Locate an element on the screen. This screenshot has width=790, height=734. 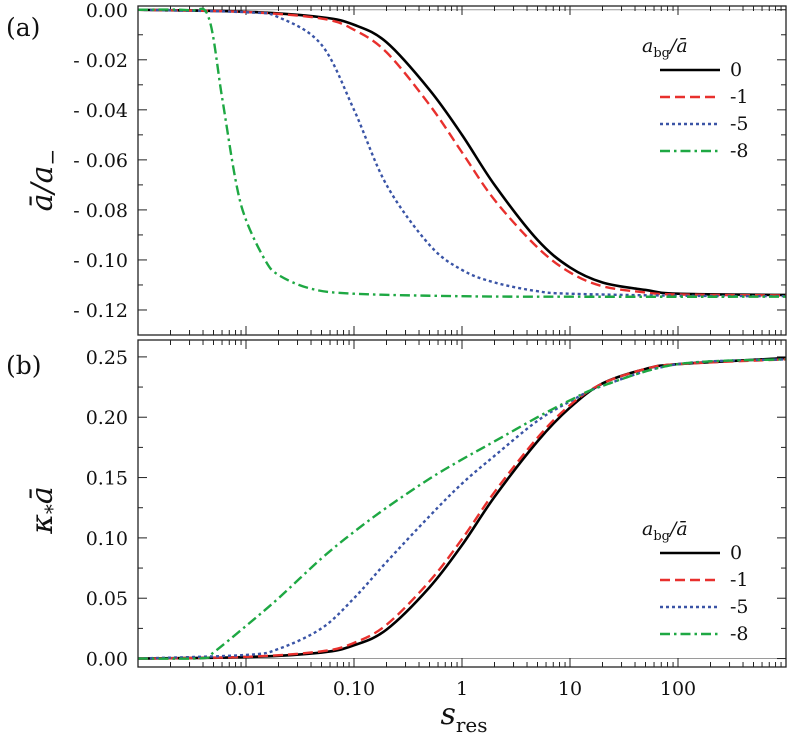
panel-label-b: (b) is located at coordinates (24, 365).